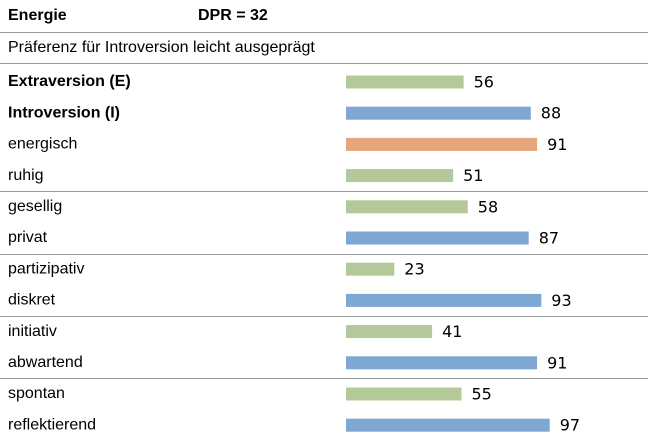 The width and height of the screenshot is (648, 437). Describe the element at coordinates (482, 394) in the screenshot. I see `value-label: 55` at that location.